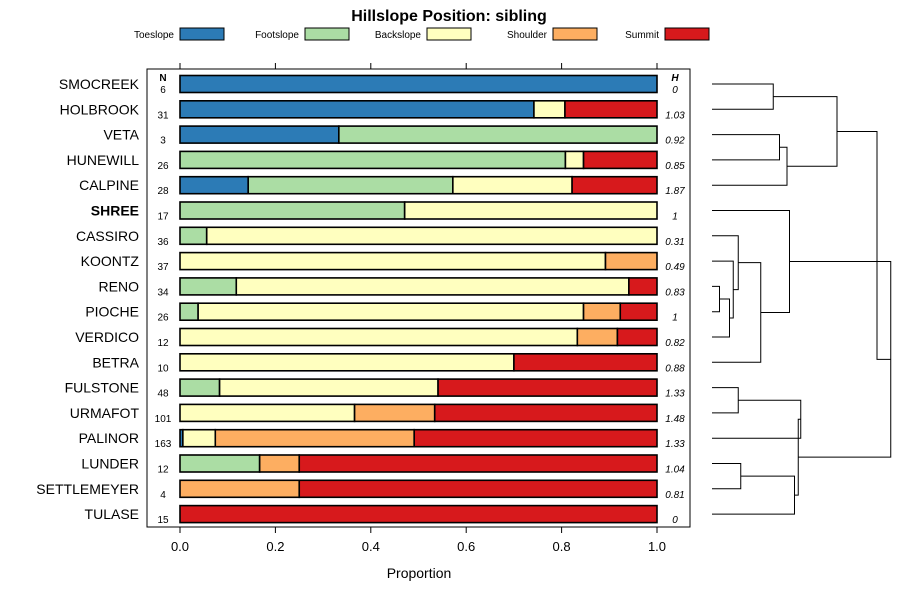 The width and height of the screenshot is (900, 605). What do you see at coordinates (103, 160) in the screenshot?
I see `row-label-hunewill: HUNEWILL` at bounding box center [103, 160].